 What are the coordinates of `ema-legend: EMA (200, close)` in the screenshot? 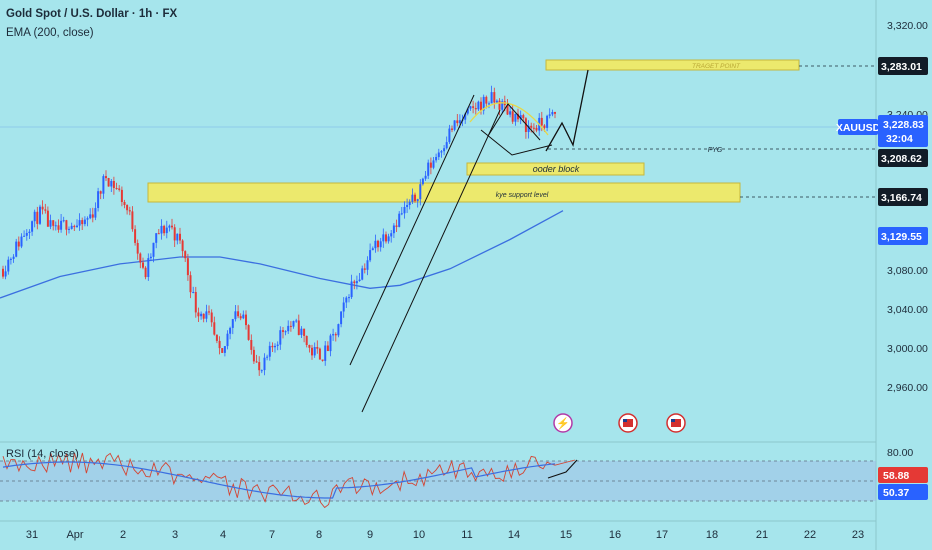 It's located at (50, 33).